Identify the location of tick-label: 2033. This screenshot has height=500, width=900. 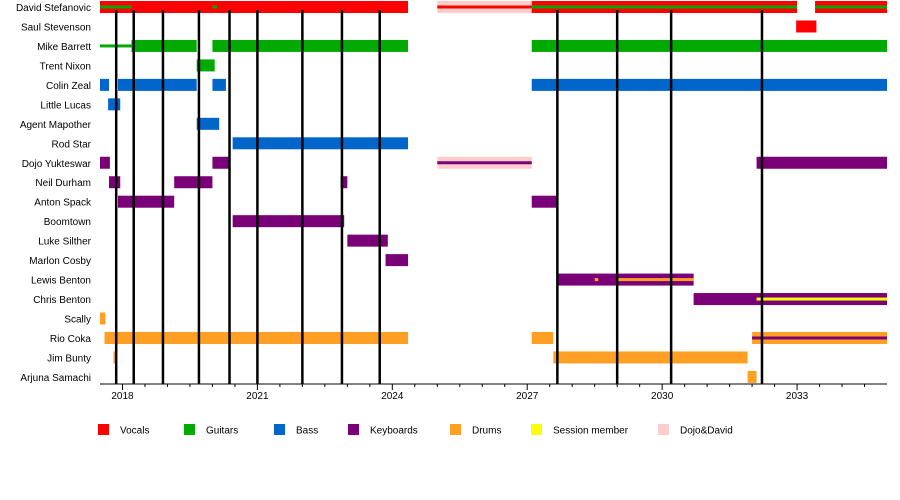
(797, 396).